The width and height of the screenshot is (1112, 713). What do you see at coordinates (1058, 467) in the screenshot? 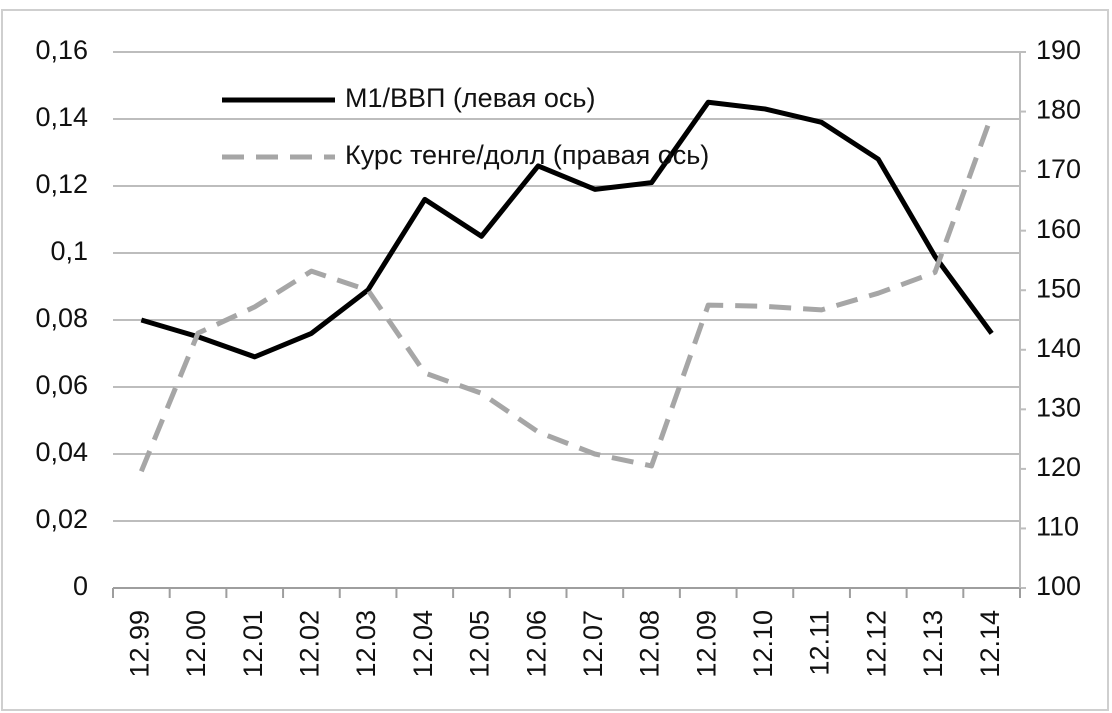
I see `y2-tick-label: 120` at bounding box center [1058, 467].